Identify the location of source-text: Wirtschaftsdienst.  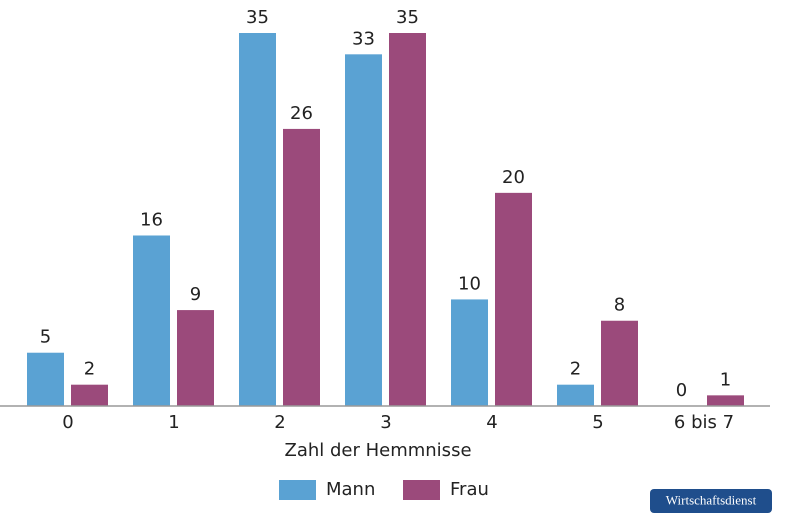
(711, 499).